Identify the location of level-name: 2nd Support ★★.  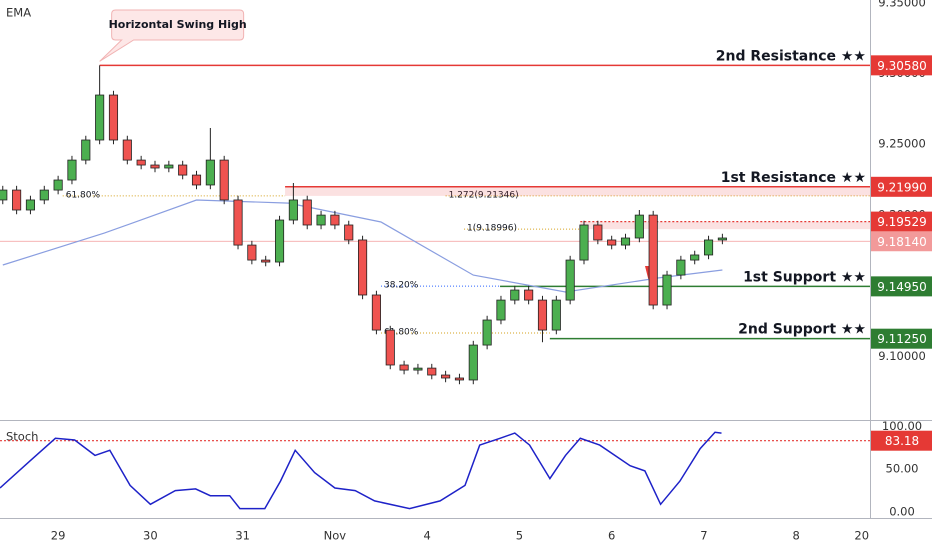
(802, 330).